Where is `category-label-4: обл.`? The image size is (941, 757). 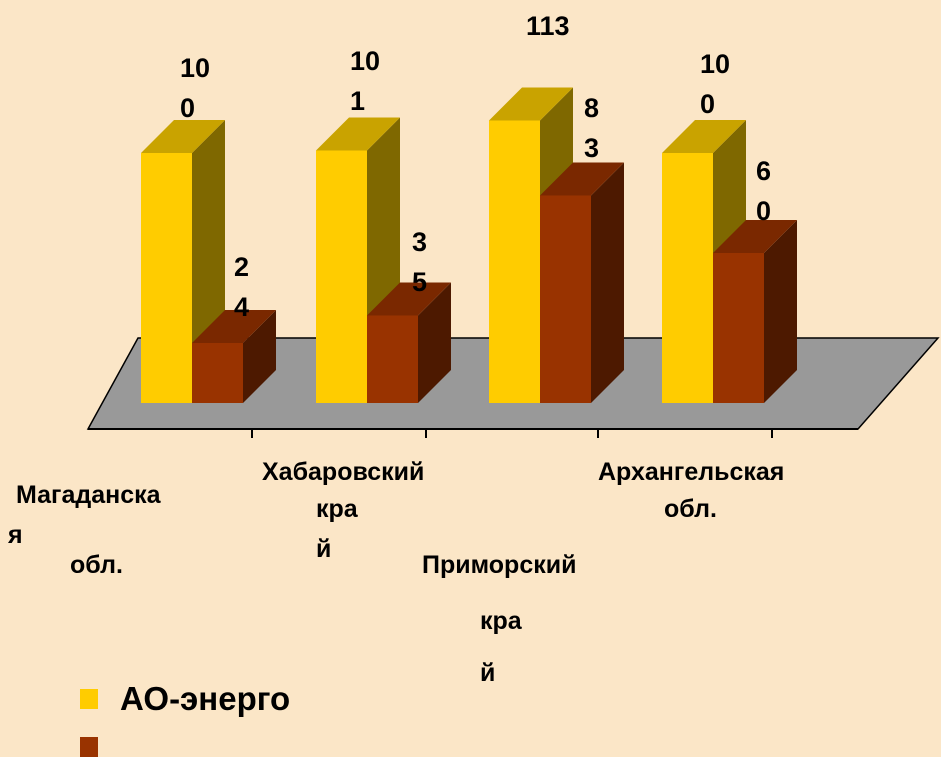
category-label-4: обл. is located at coordinates (690, 509).